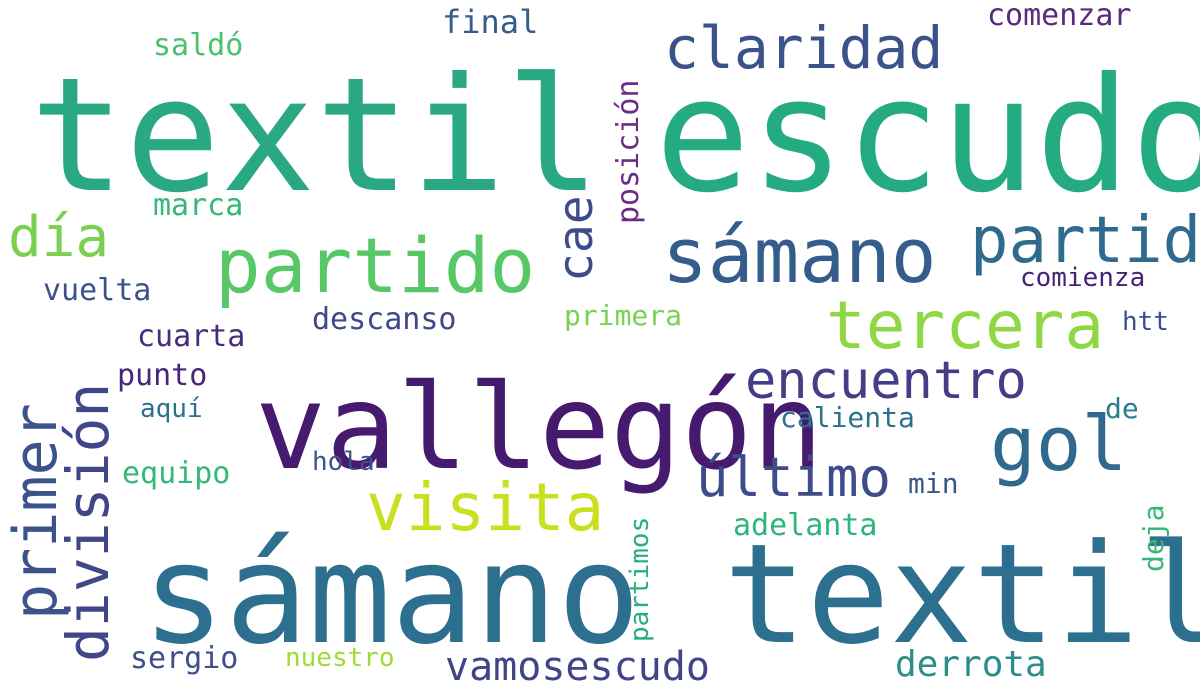 The width and height of the screenshot is (1200, 700). Describe the element at coordinates (384, 319) in the screenshot. I see `word-descanso: descanso` at that location.